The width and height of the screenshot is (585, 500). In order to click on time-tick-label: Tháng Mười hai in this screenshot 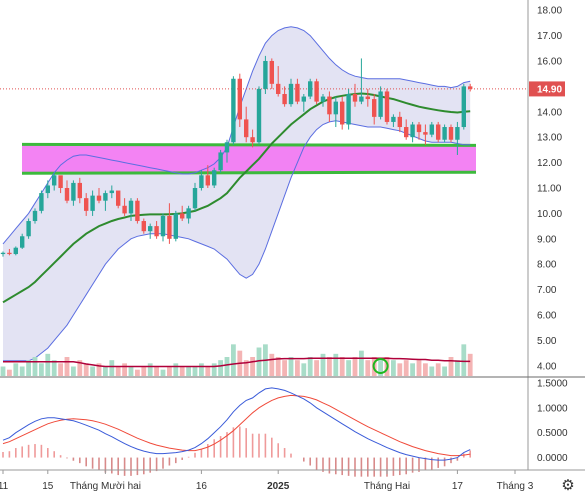, I will do `click(105, 486)`.